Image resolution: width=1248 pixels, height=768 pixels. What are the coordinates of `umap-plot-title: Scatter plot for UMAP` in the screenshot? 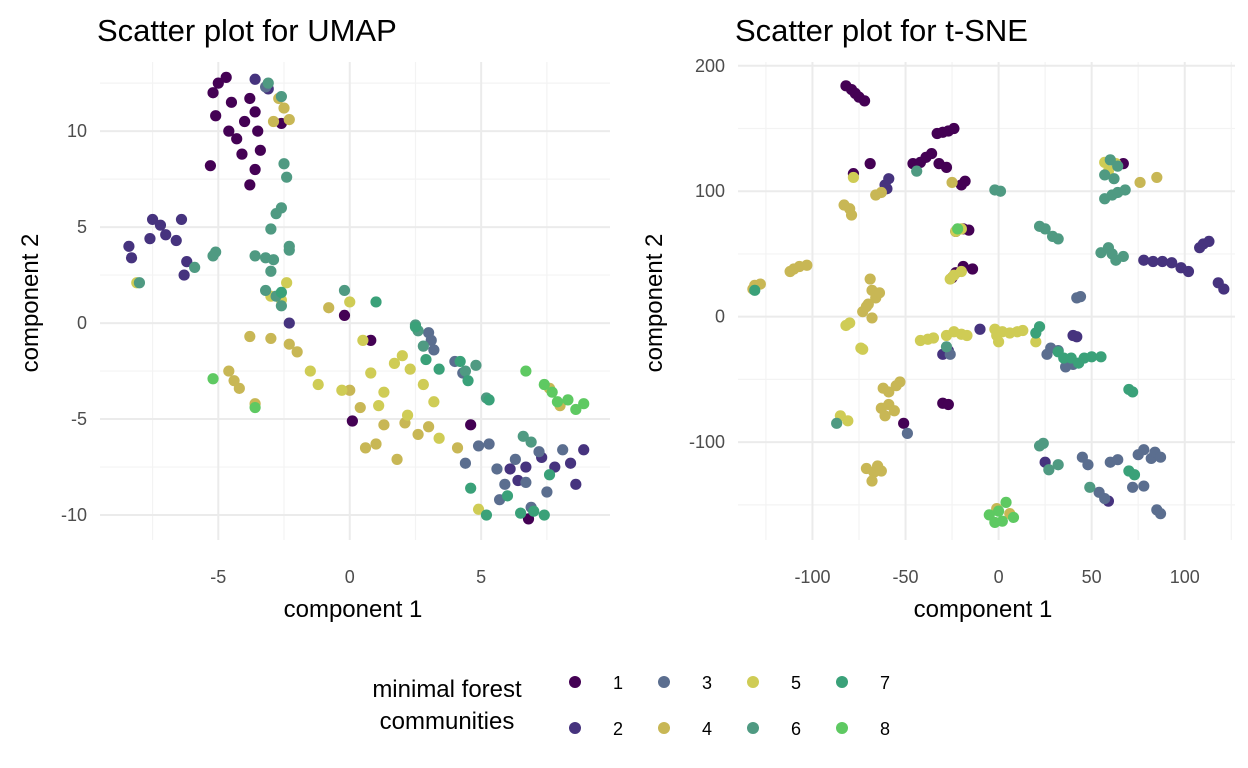 It's located at (247, 30).